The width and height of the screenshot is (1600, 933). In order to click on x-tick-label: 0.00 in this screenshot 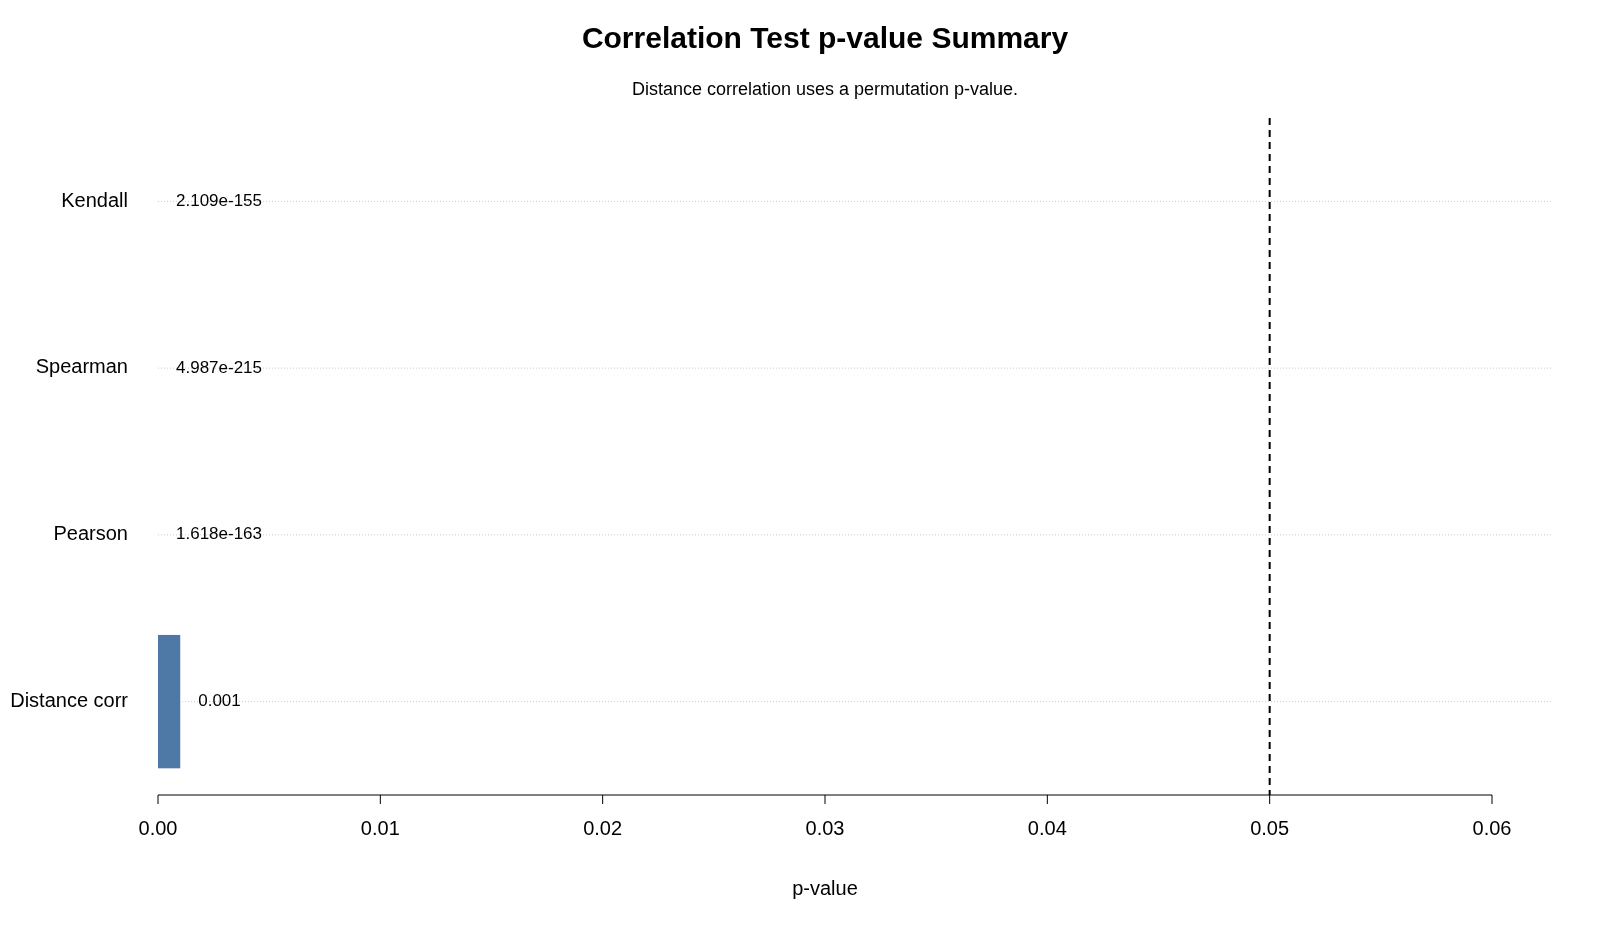, I will do `click(158, 828)`.